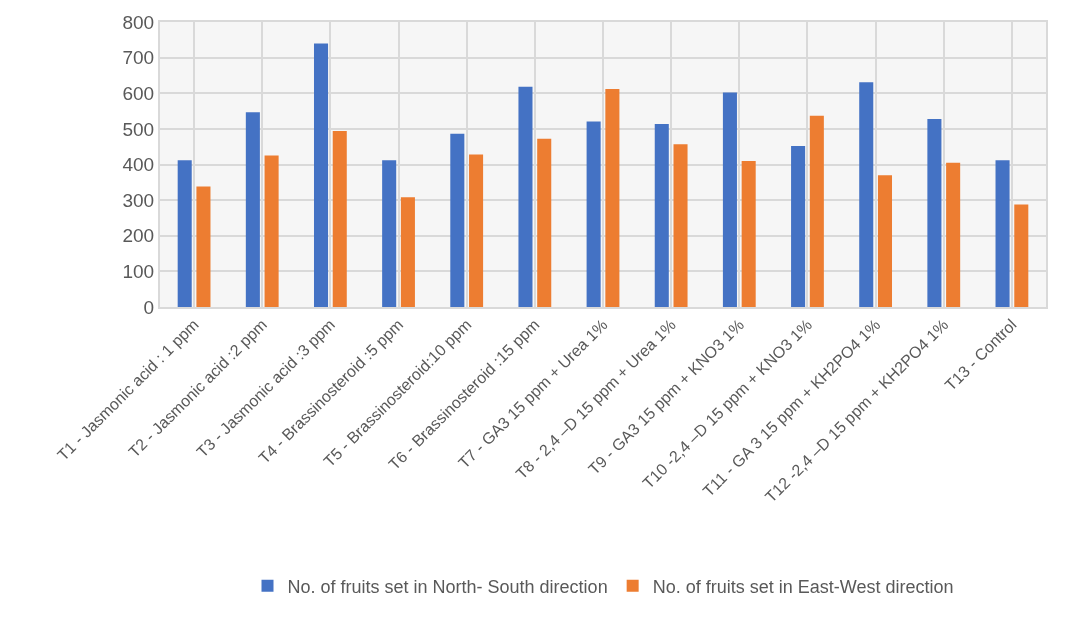  What do you see at coordinates (149, 307) in the screenshot?
I see `y-tick-label: 0` at bounding box center [149, 307].